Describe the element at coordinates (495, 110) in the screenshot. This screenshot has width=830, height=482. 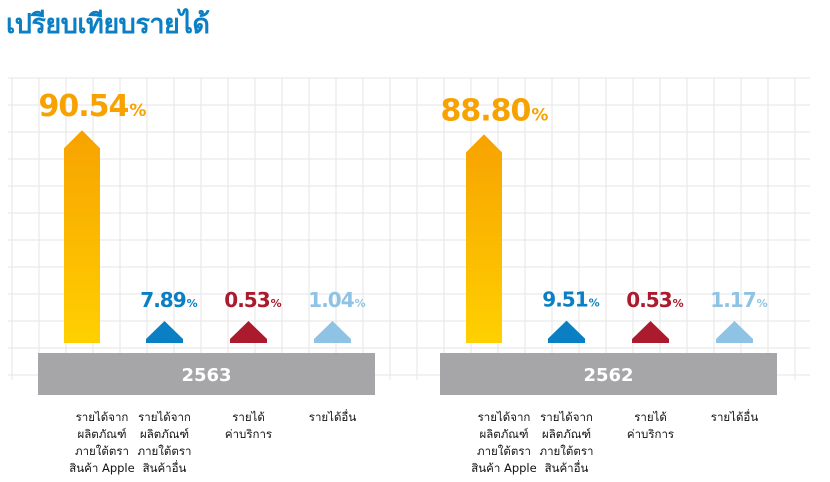
I see `value-label-2562-1: 88.80%` at that location.